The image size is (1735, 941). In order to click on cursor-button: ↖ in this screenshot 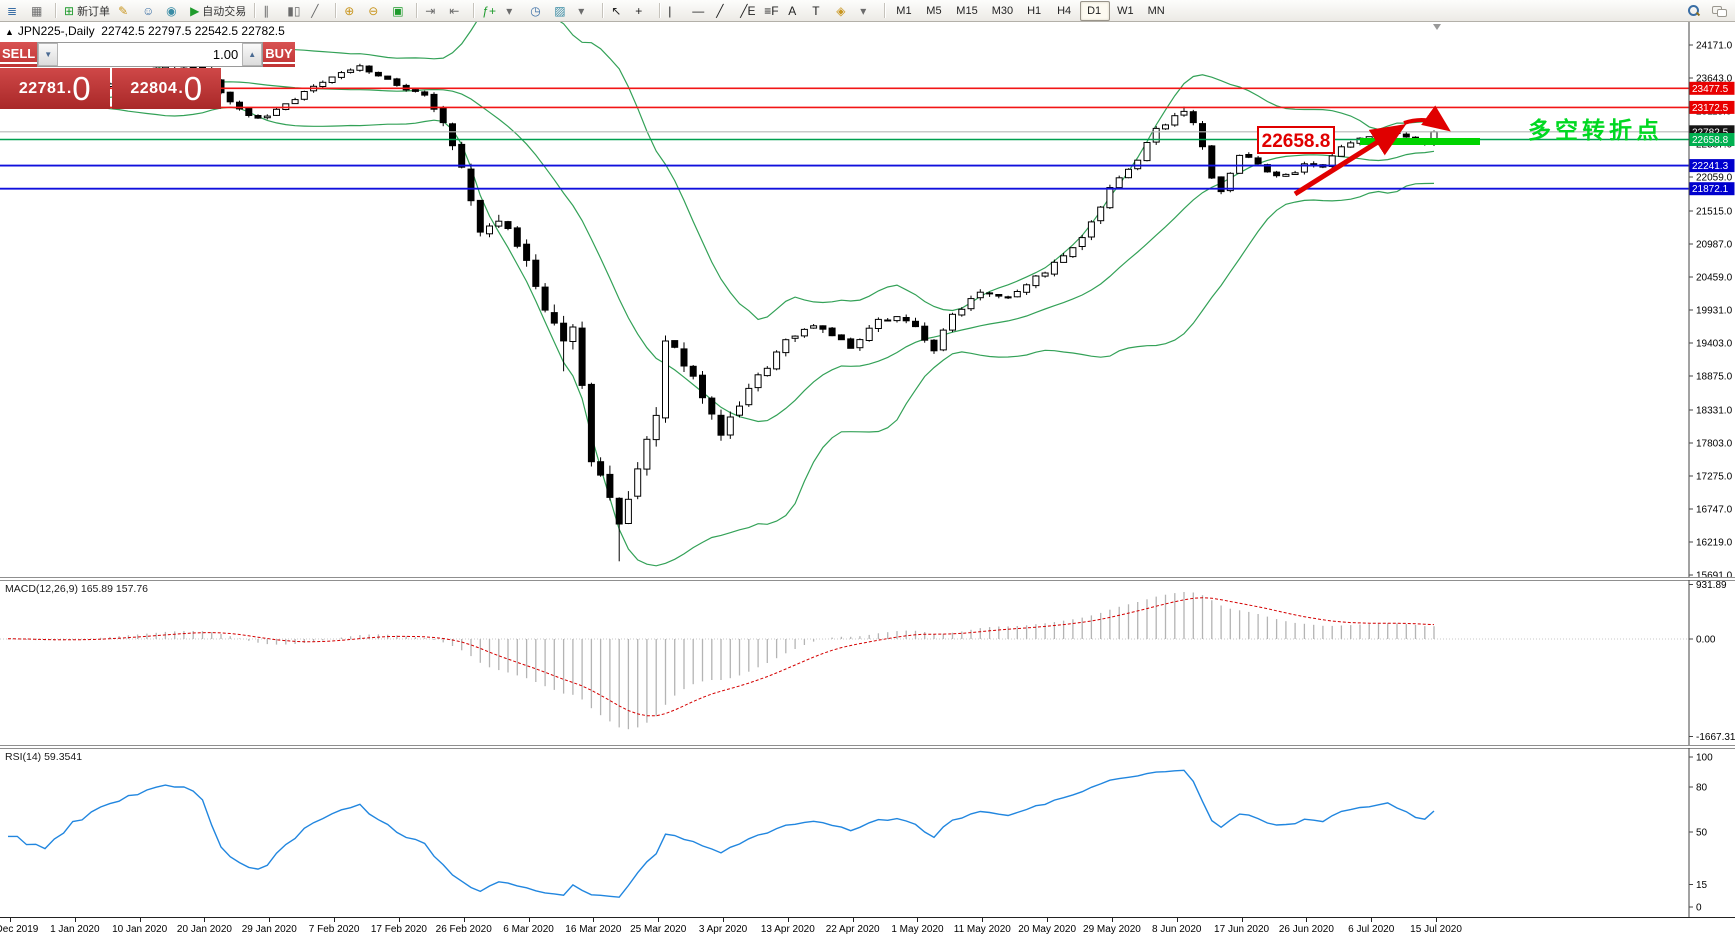, I will do `click(619, 11)`.